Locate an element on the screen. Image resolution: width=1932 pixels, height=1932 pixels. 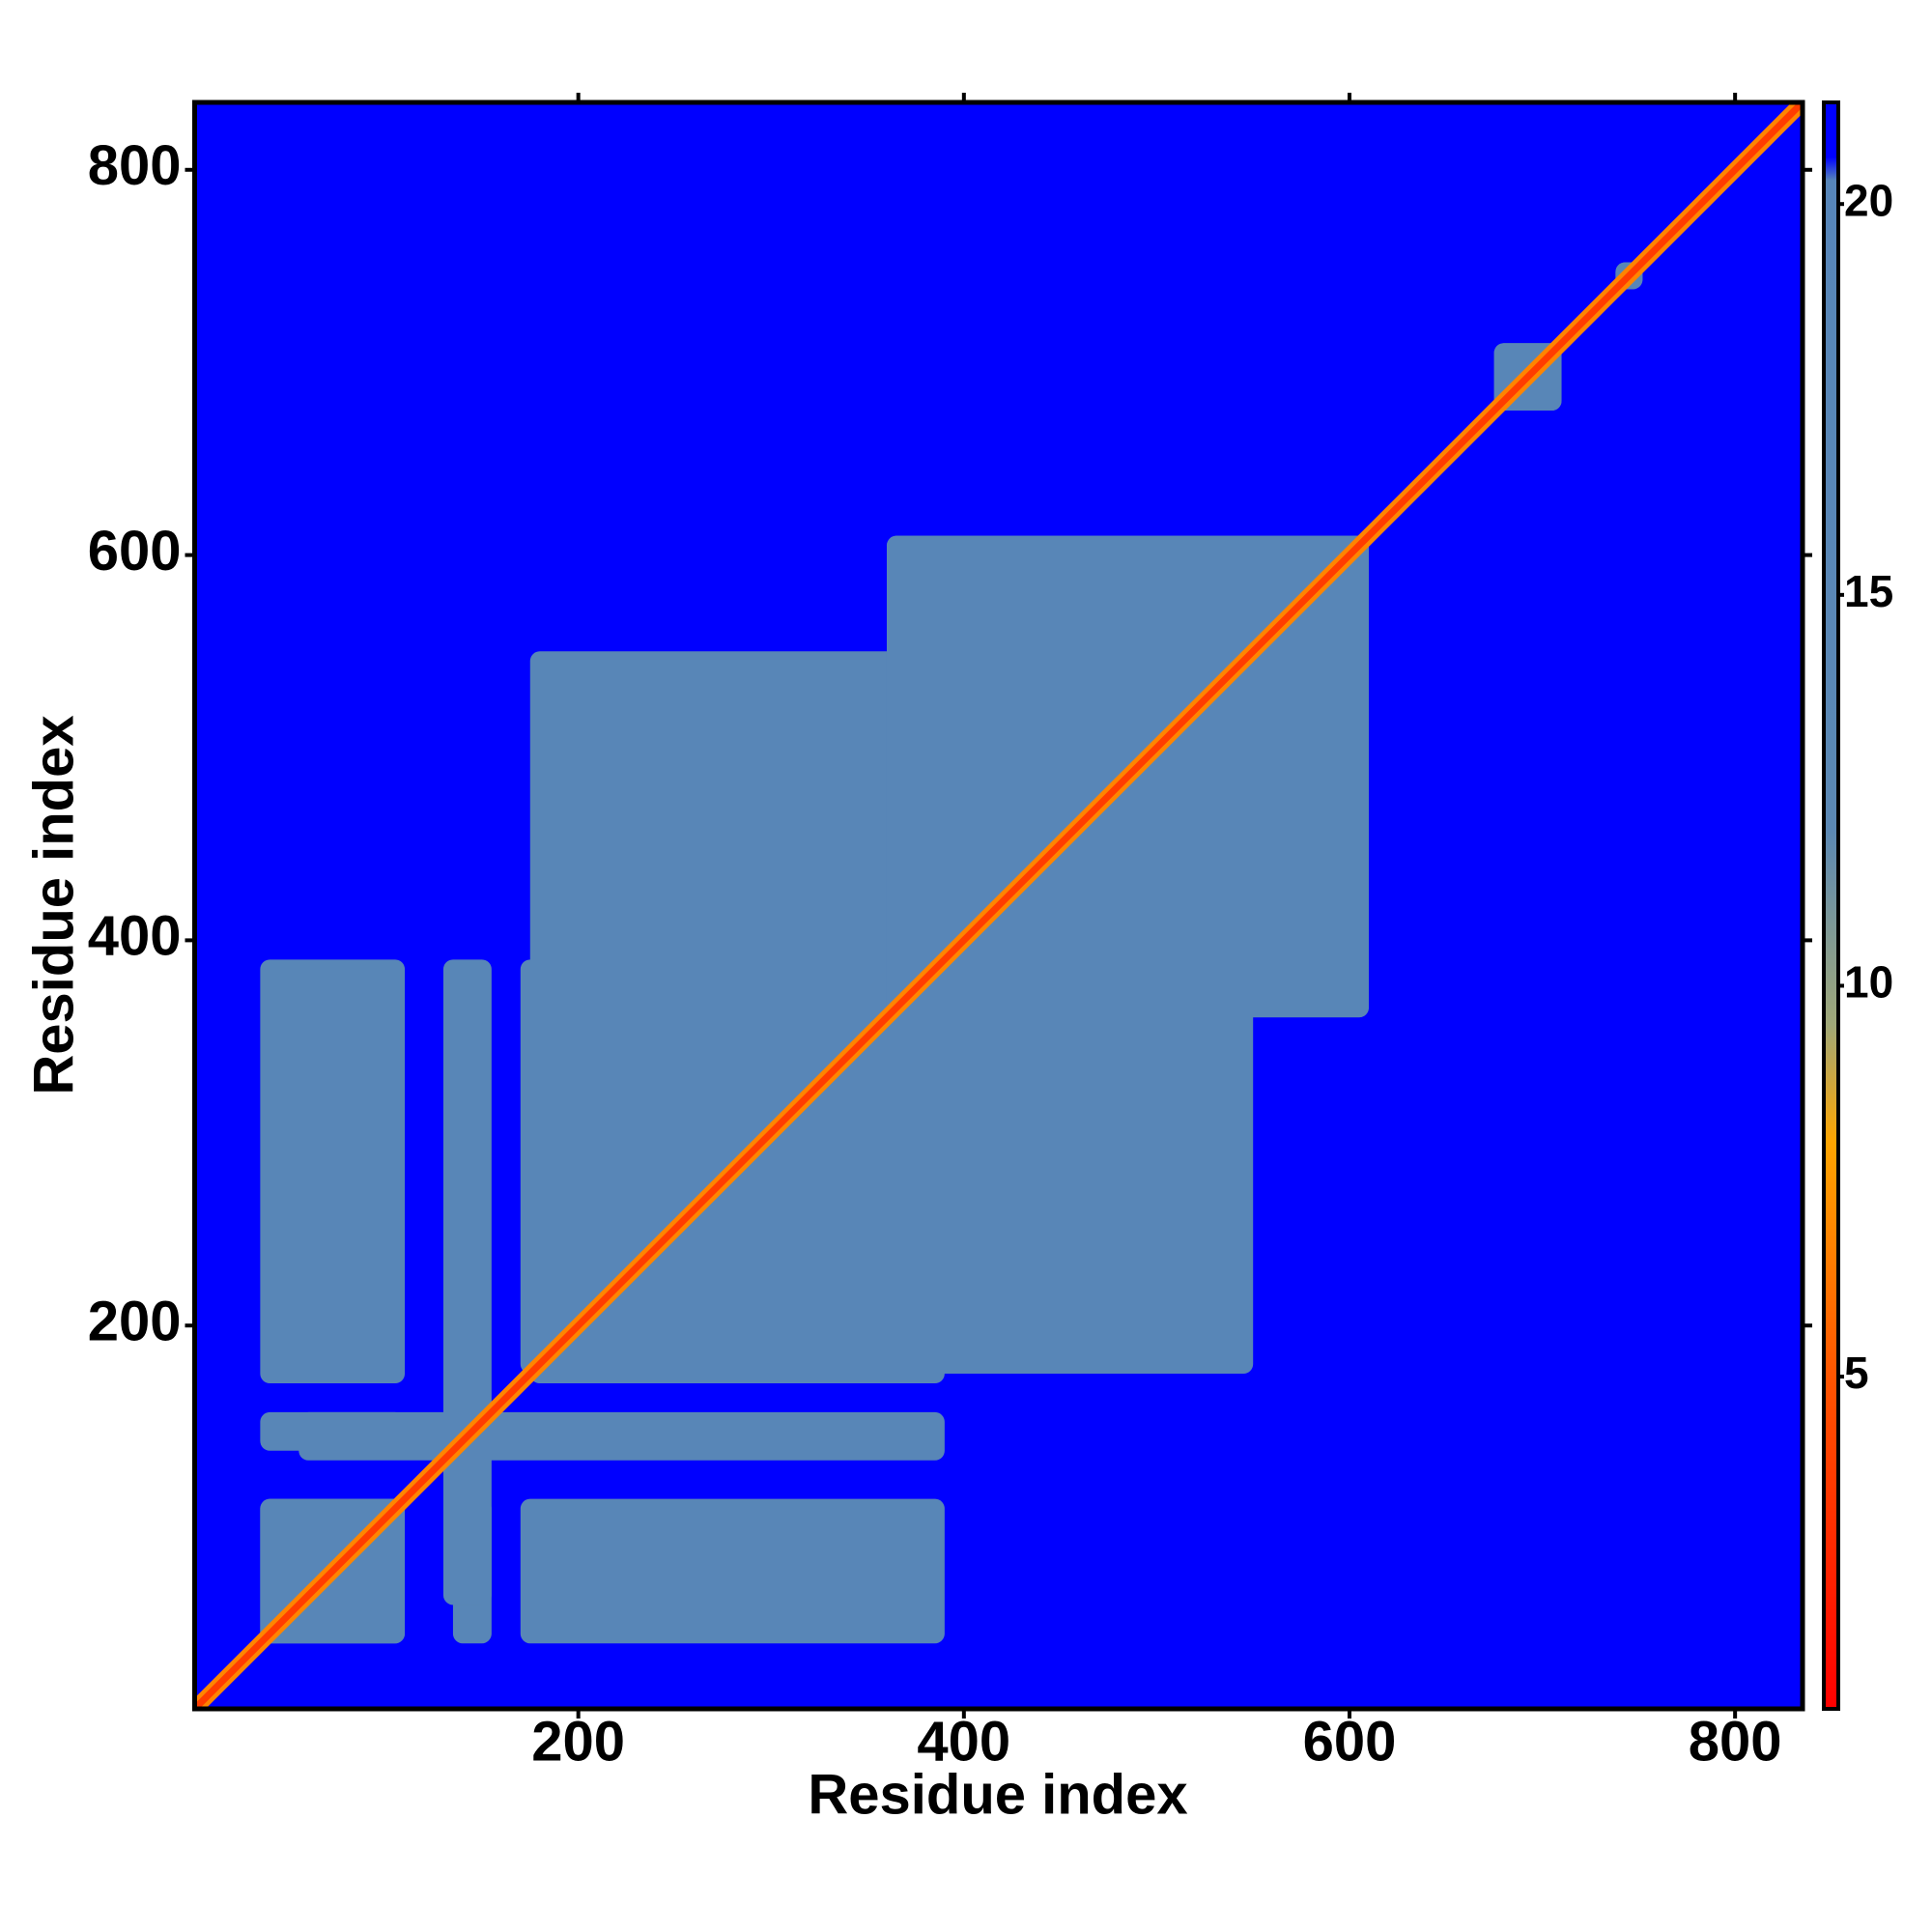
y-tick-label: 200 is located at coordinates (135, 1322).